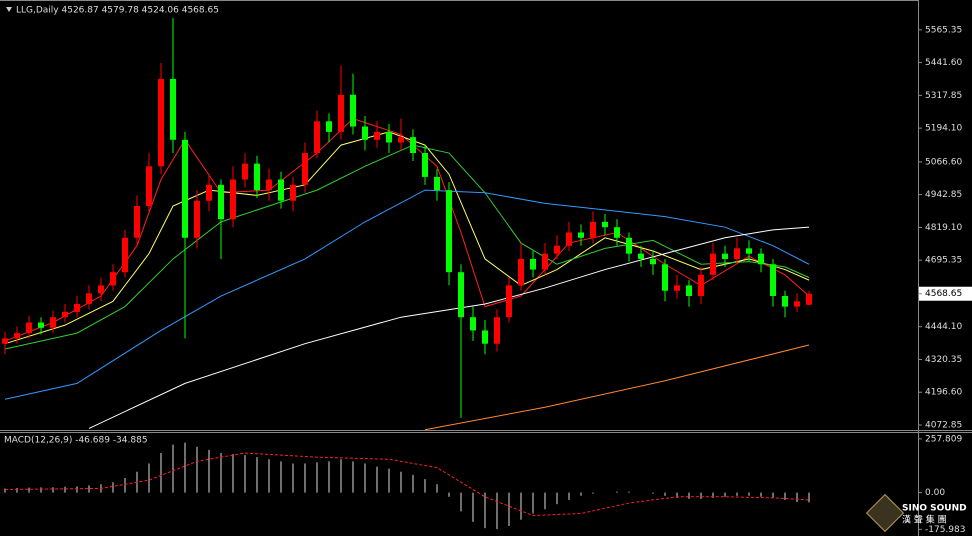 The image size is (972, 536). I want to click on y-tick-label: 257.809, so click(943, 439).